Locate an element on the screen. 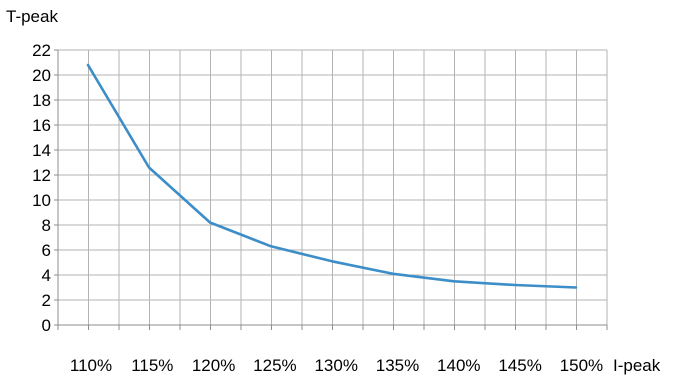  y-tick-label: 2 is located at coordinates (46, 300).